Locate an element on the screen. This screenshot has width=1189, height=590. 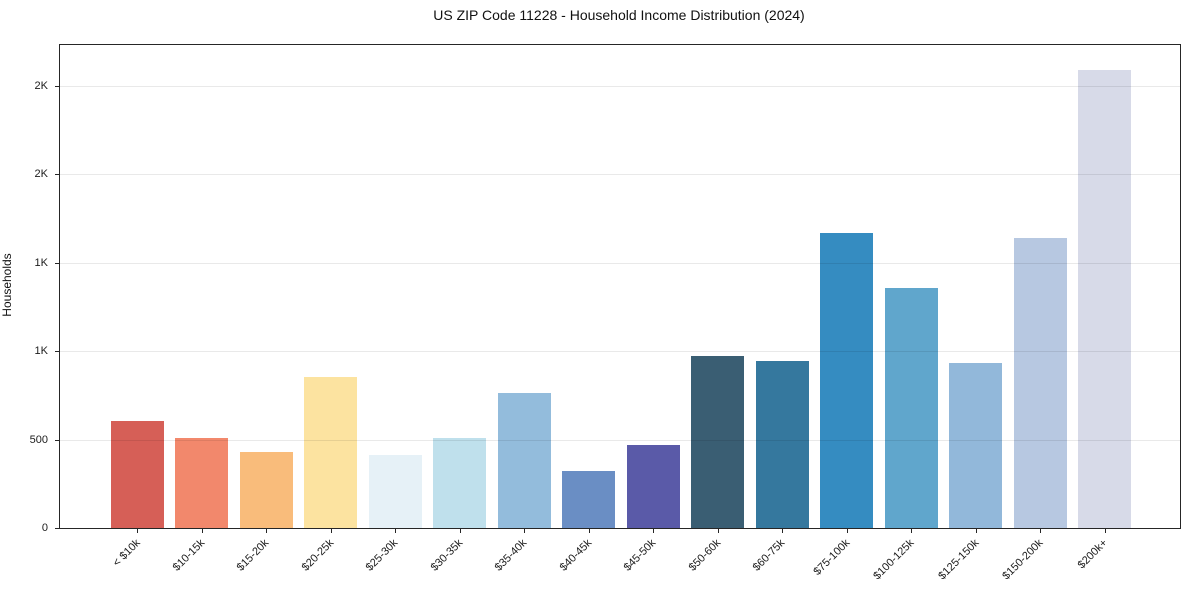
y-tick-label: 500 is located at coordinates (38, 439).